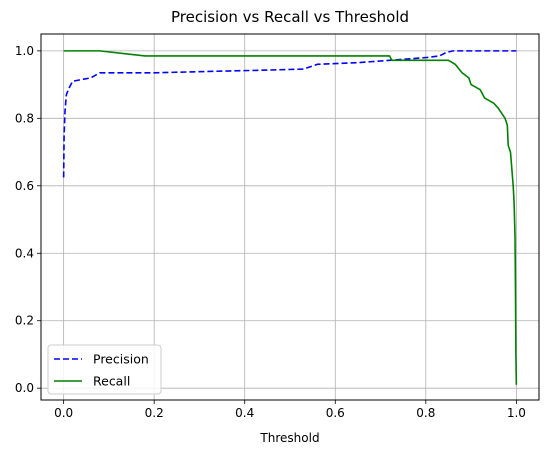 The image size is (547, 455). What do you see at coordinates (244, 413) in the screenshot?
I see `x-tick-label: 0.4` at bounding box center [244, 413].